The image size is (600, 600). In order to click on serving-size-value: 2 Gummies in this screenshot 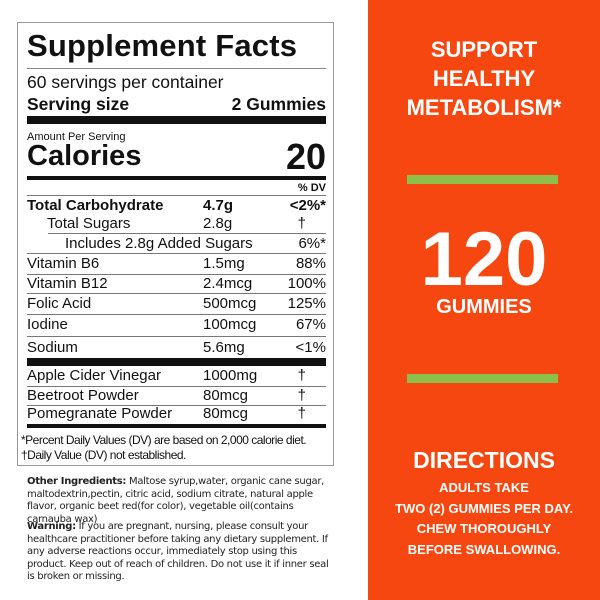, I will do `click(278, 104)`.